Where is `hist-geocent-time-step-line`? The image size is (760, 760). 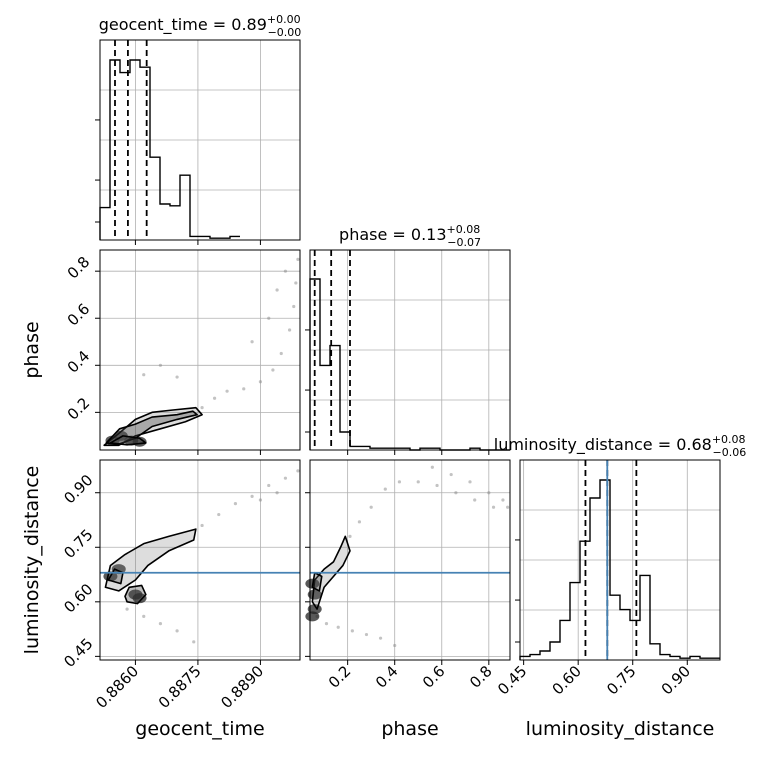 hist-geocent-time-step-line is located at coordinates (169, 149).